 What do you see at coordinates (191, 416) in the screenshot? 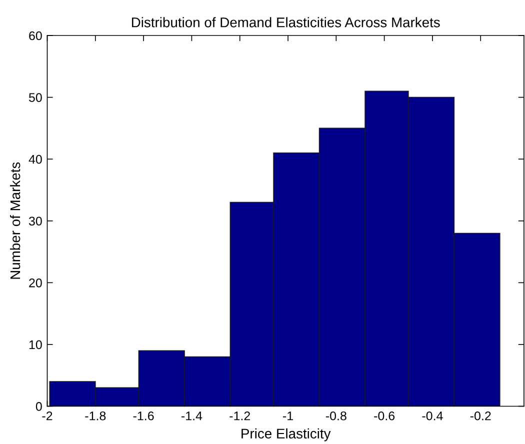
I see `x-tick-label: -1.4` at bounding box center [191, 416].